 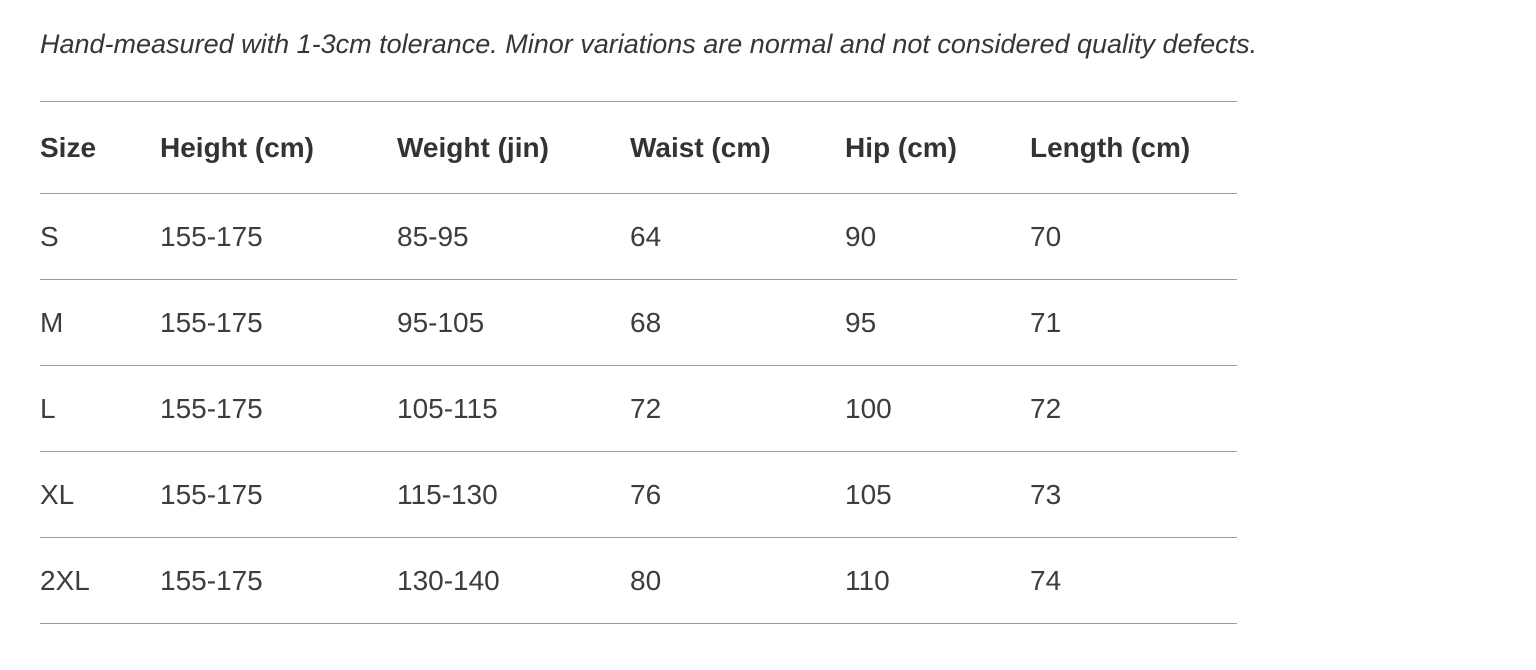 What do you see at coordinates (1133, 236) in the screenshot?
I see `cell-length: 70` at bounding box center [1133, 236].